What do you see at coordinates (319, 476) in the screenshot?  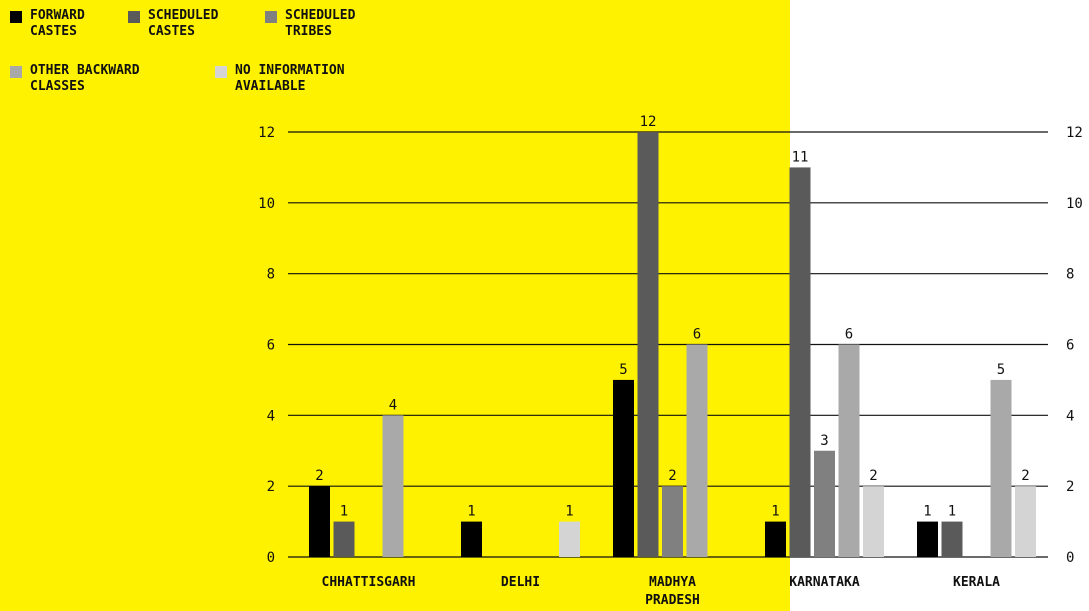 I see `bar-value-label-0-0: 2` at bounding box center [319, 476].